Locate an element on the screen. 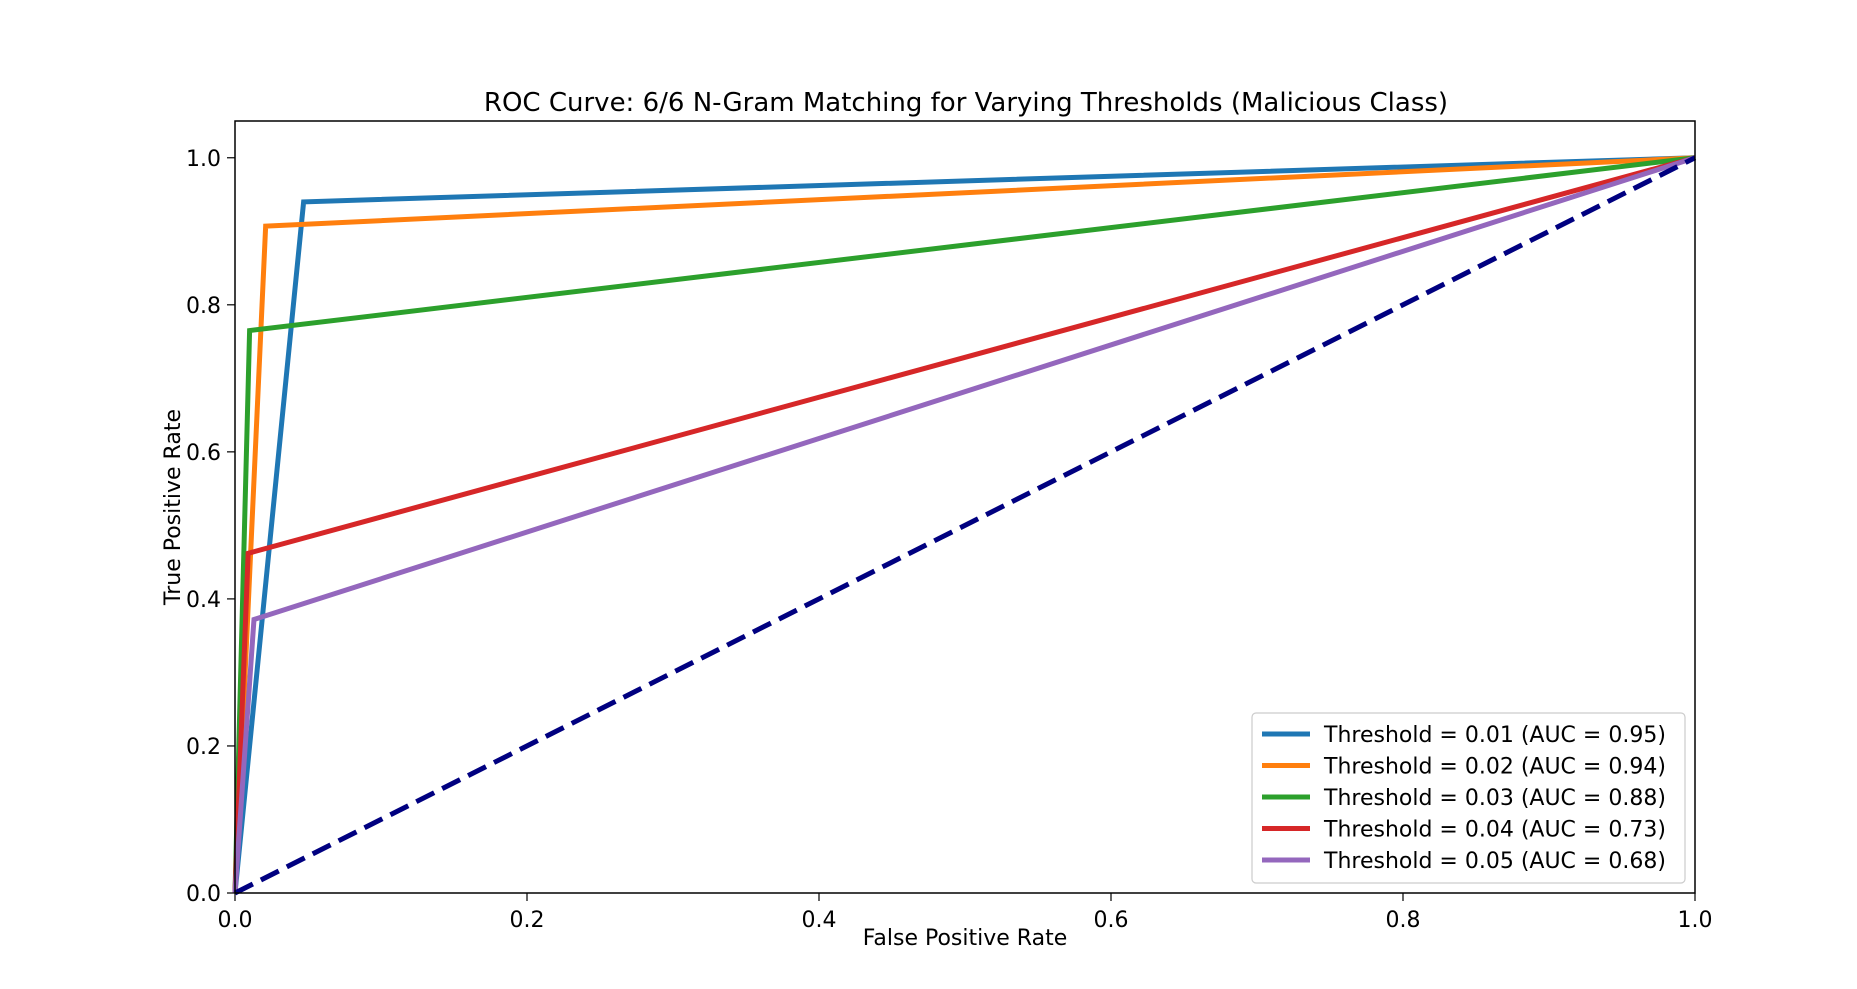 The width and height of the screenshot is (1857, 989). legend-entry-3: Threshold = 0.03 (AUC = 0.88) is located at coordinates (1494, 798).